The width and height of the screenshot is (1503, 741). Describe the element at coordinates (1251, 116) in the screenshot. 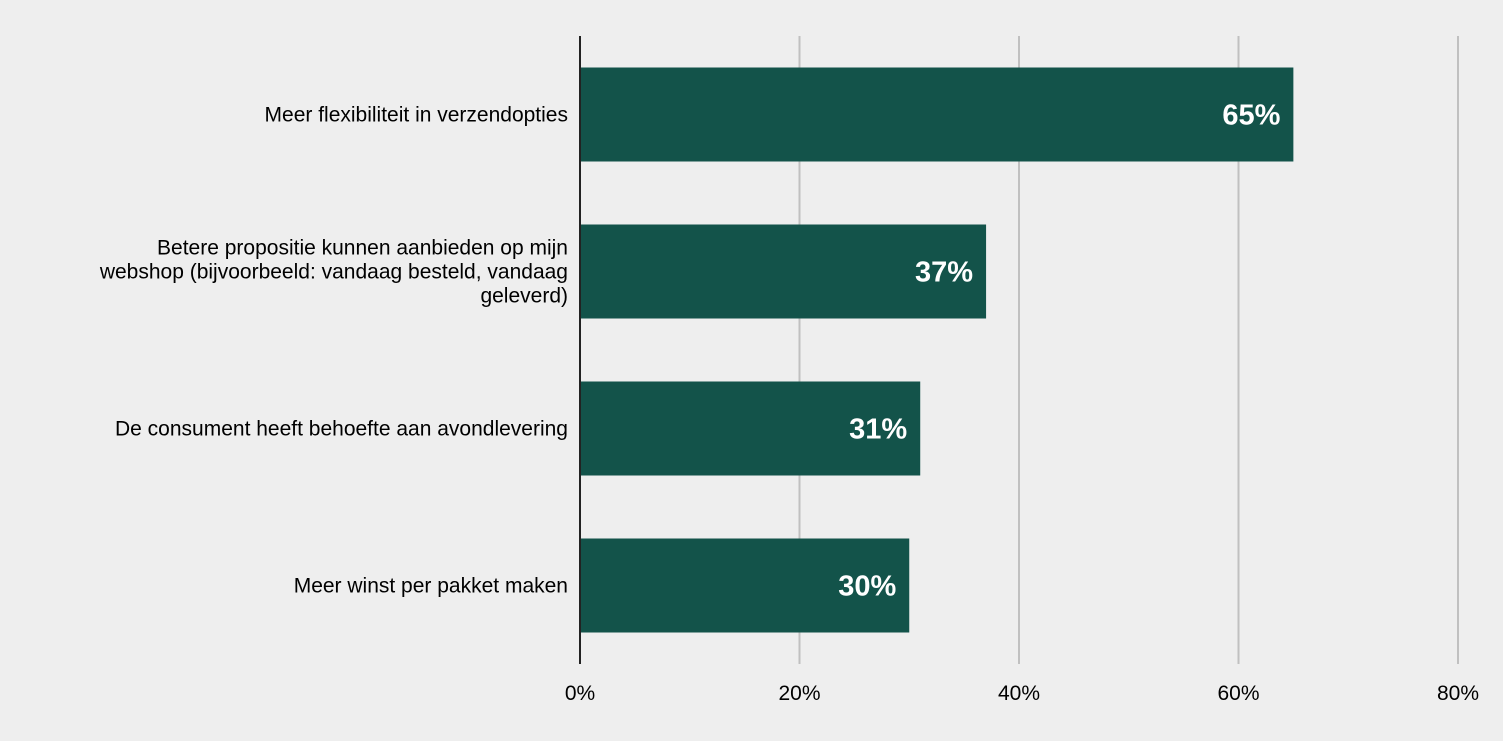

I see `data-label: 65%` at that location.